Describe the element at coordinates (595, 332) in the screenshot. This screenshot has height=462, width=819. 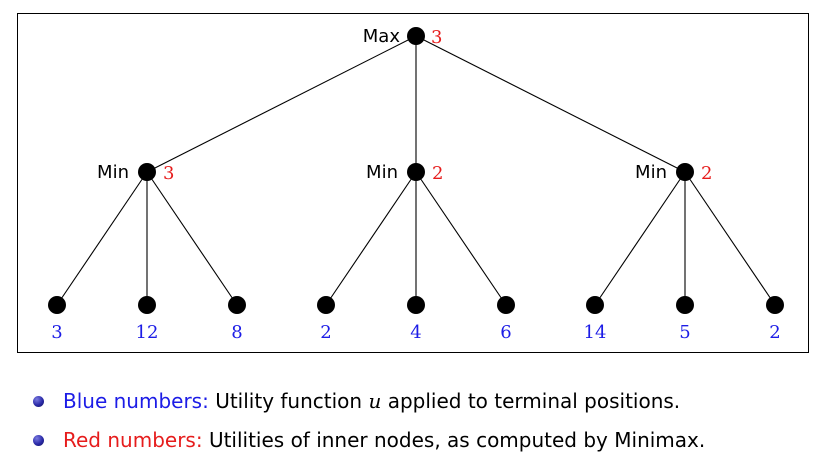
I see `terminal-value: 14` at that location.